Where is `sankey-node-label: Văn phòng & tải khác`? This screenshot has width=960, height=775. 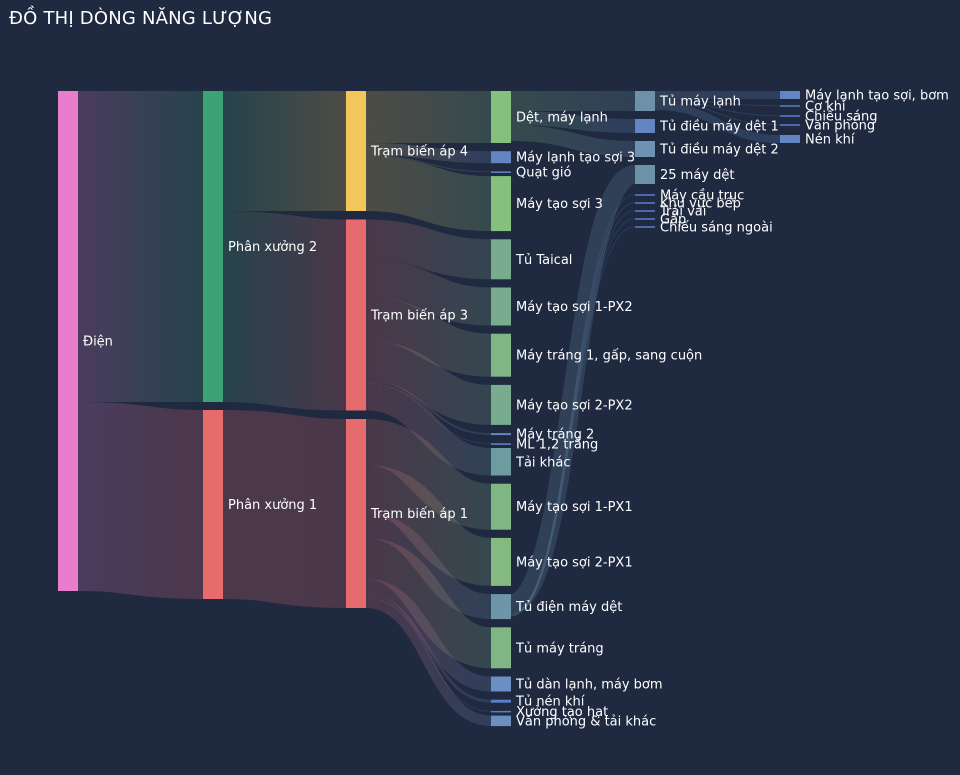 sankey-node-label: Văn phòng & tải khác is located at coordinates (586, 721).